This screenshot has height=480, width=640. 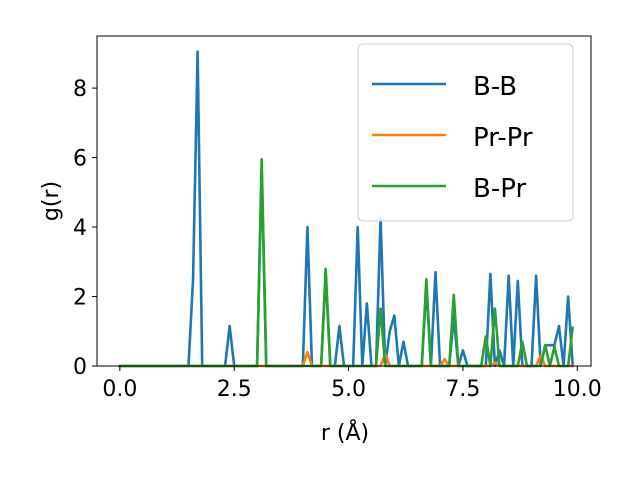 What do you see at coordinates (495, 87) in the screenshot?
I see `legend-label-b-b: B-B` at bounding box center [495, 87].